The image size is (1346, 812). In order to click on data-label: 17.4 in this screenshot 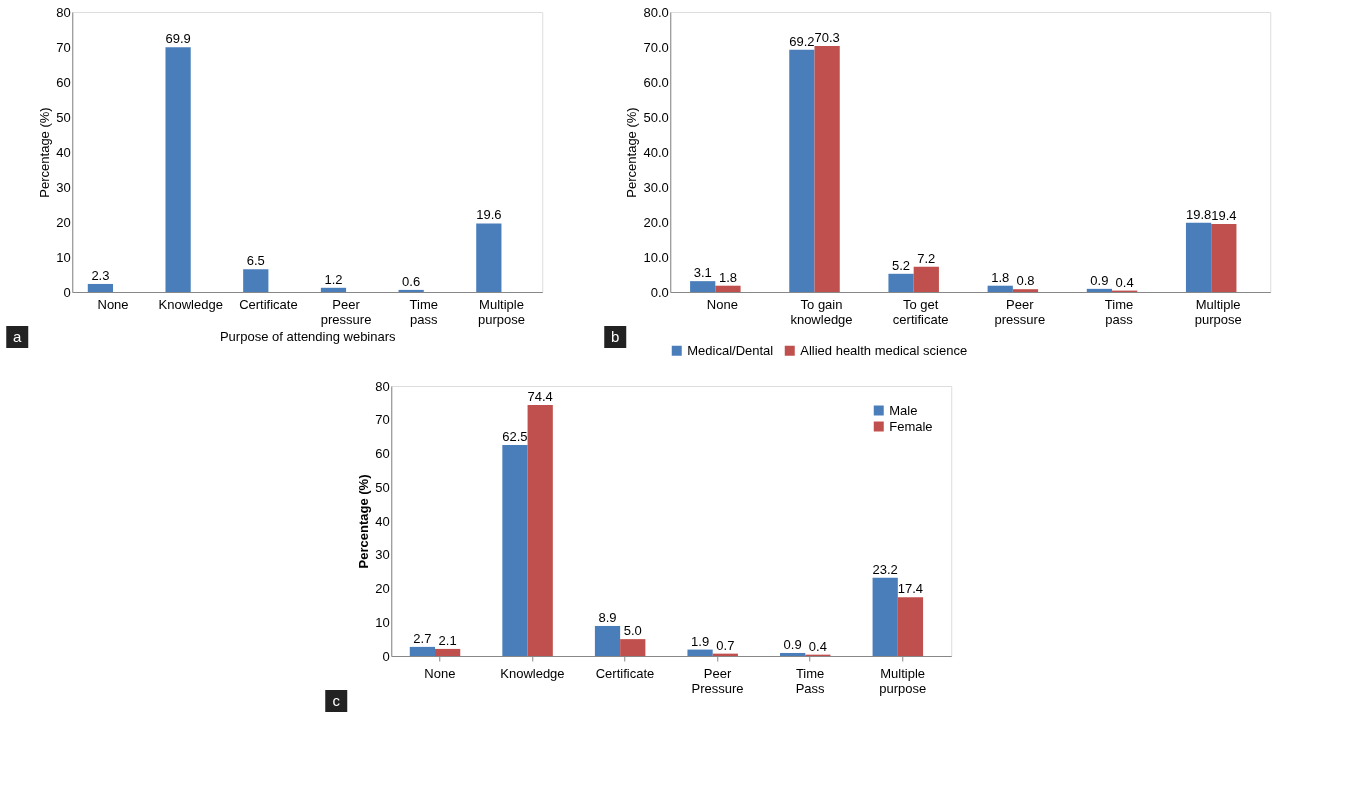, I will do `click(910, 589)`.